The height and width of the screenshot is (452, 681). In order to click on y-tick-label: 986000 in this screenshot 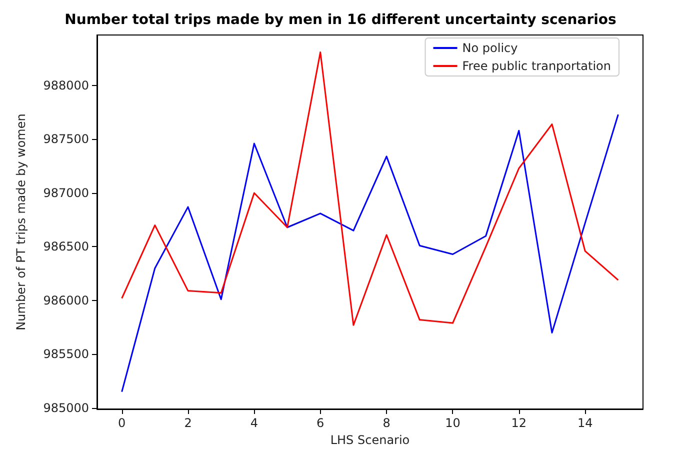, I will do `click(66, 300)`.